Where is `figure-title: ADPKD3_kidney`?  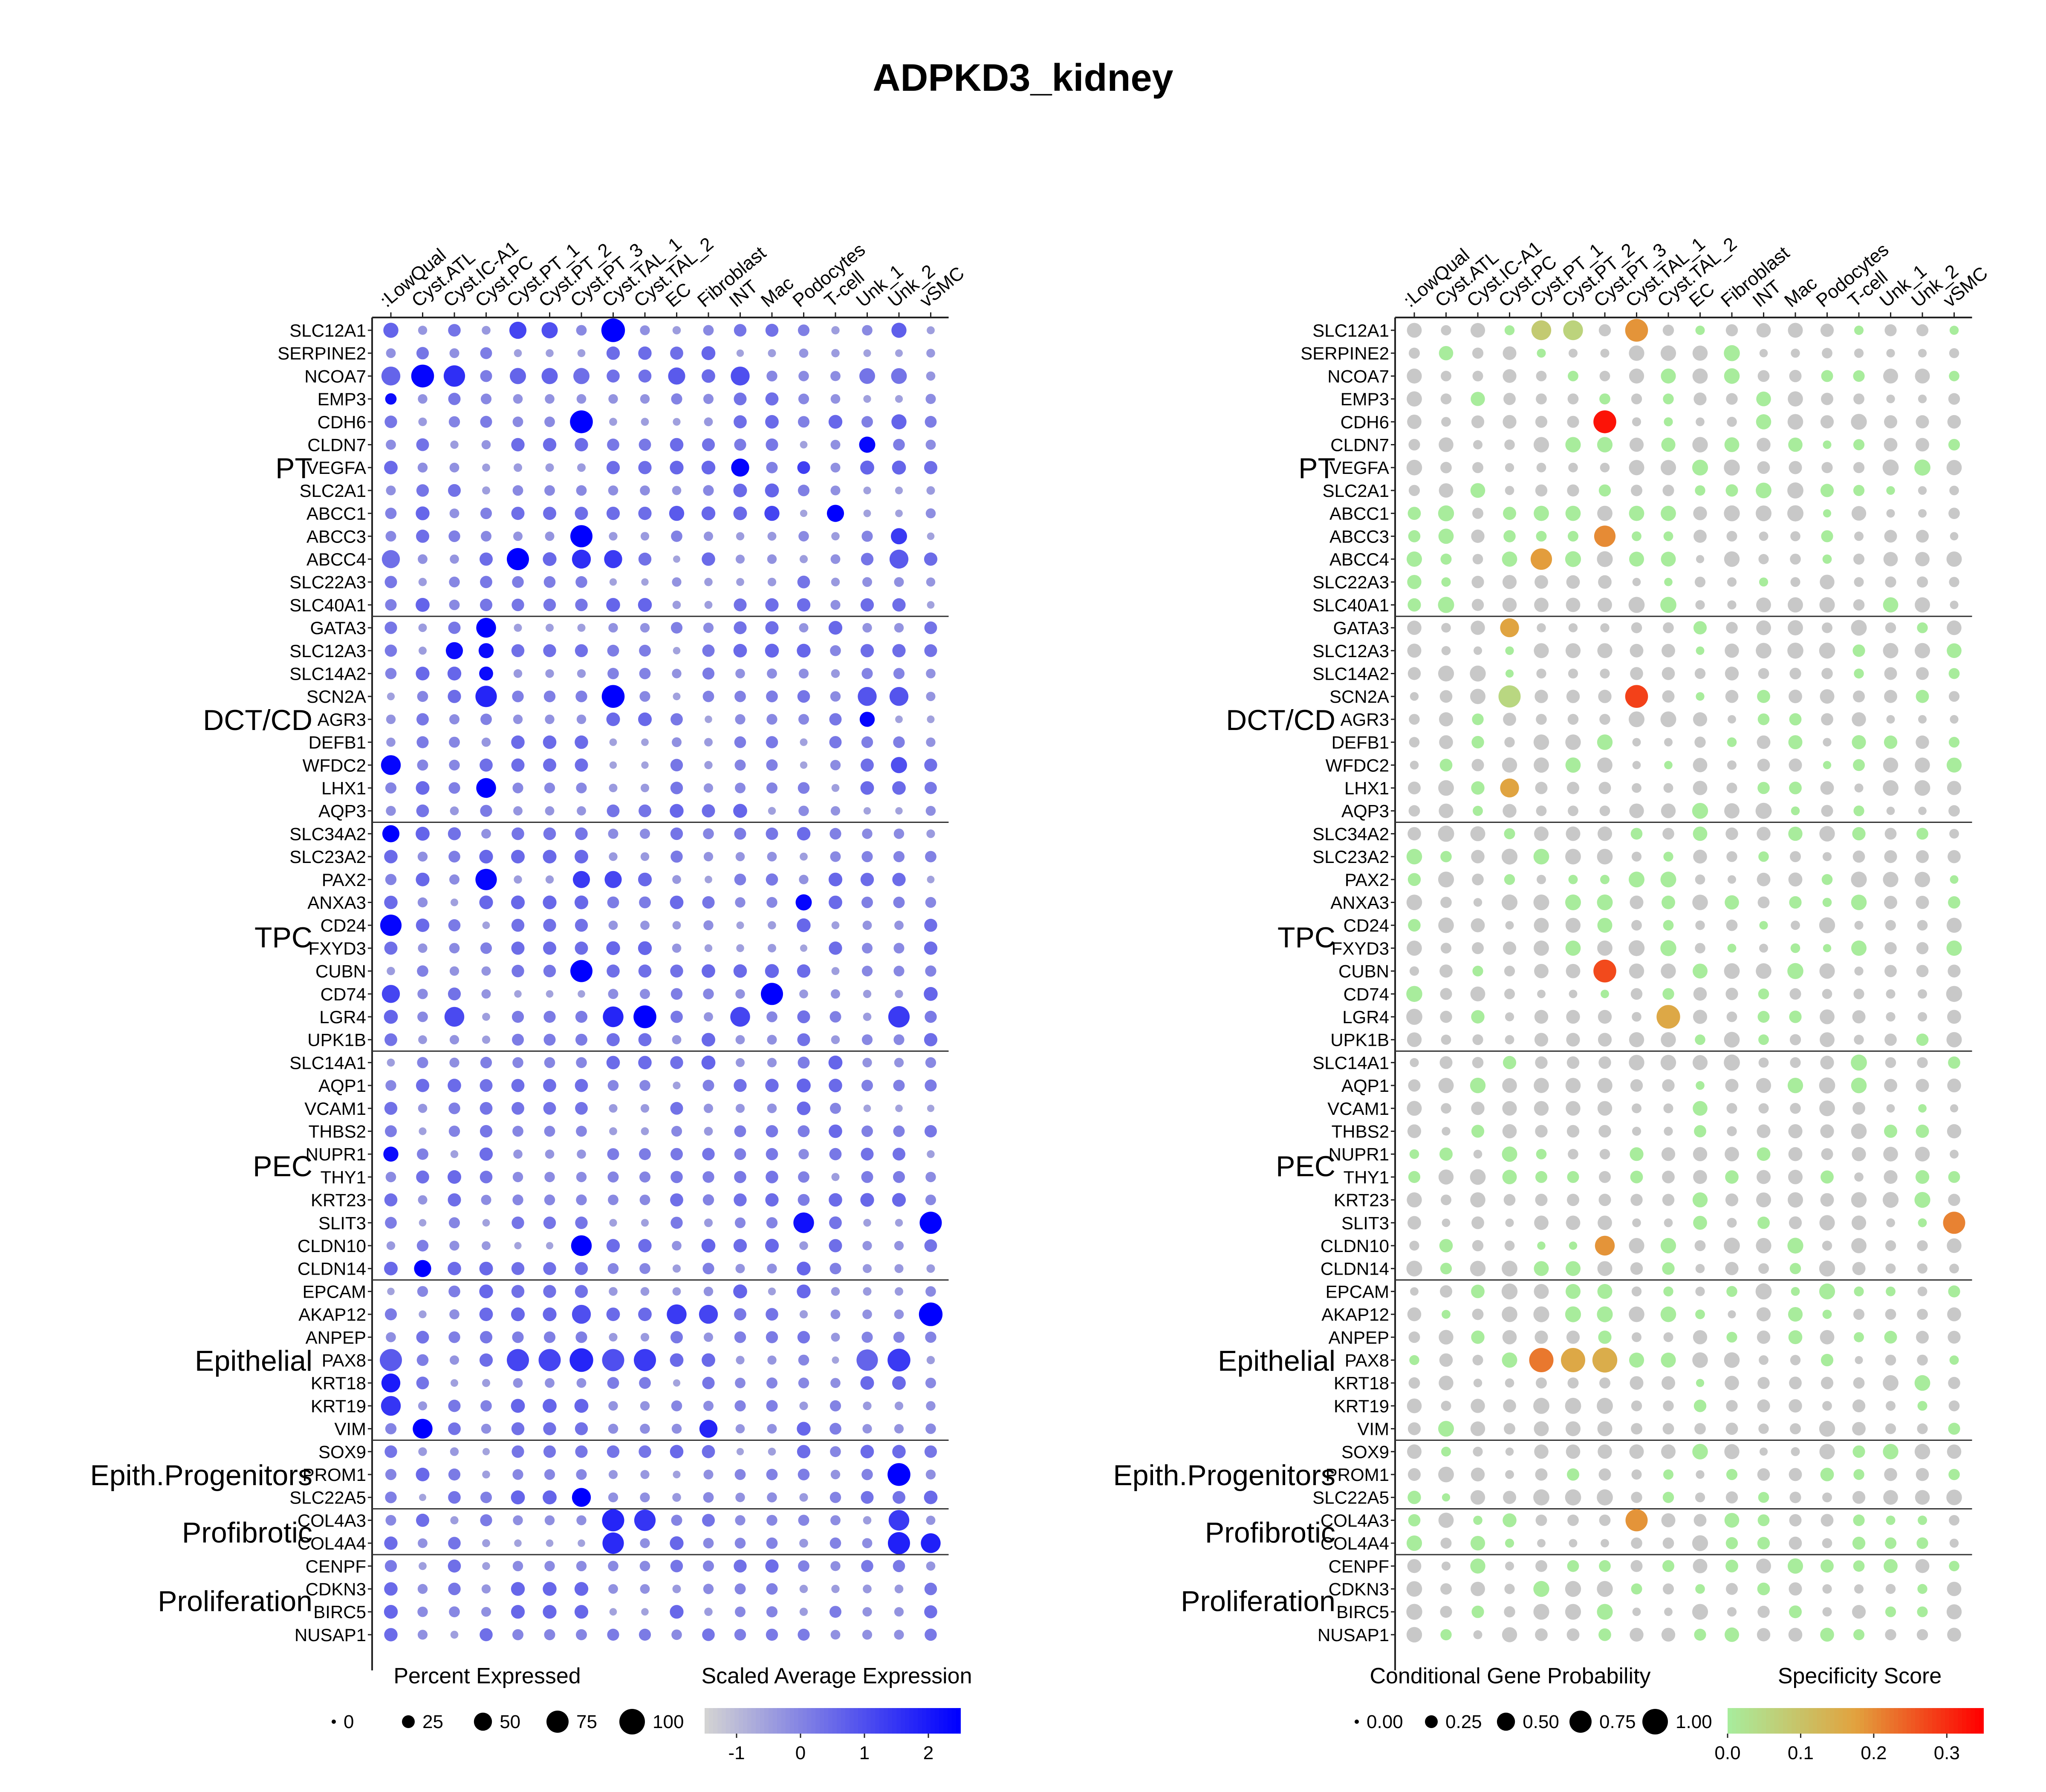 figure-title: ADPKD3_kidney is located at coordinates (1023, 78).